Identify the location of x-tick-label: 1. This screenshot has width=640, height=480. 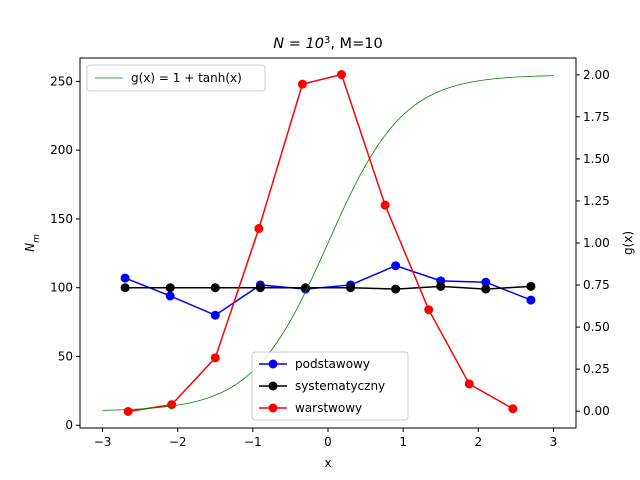
(403, 442).